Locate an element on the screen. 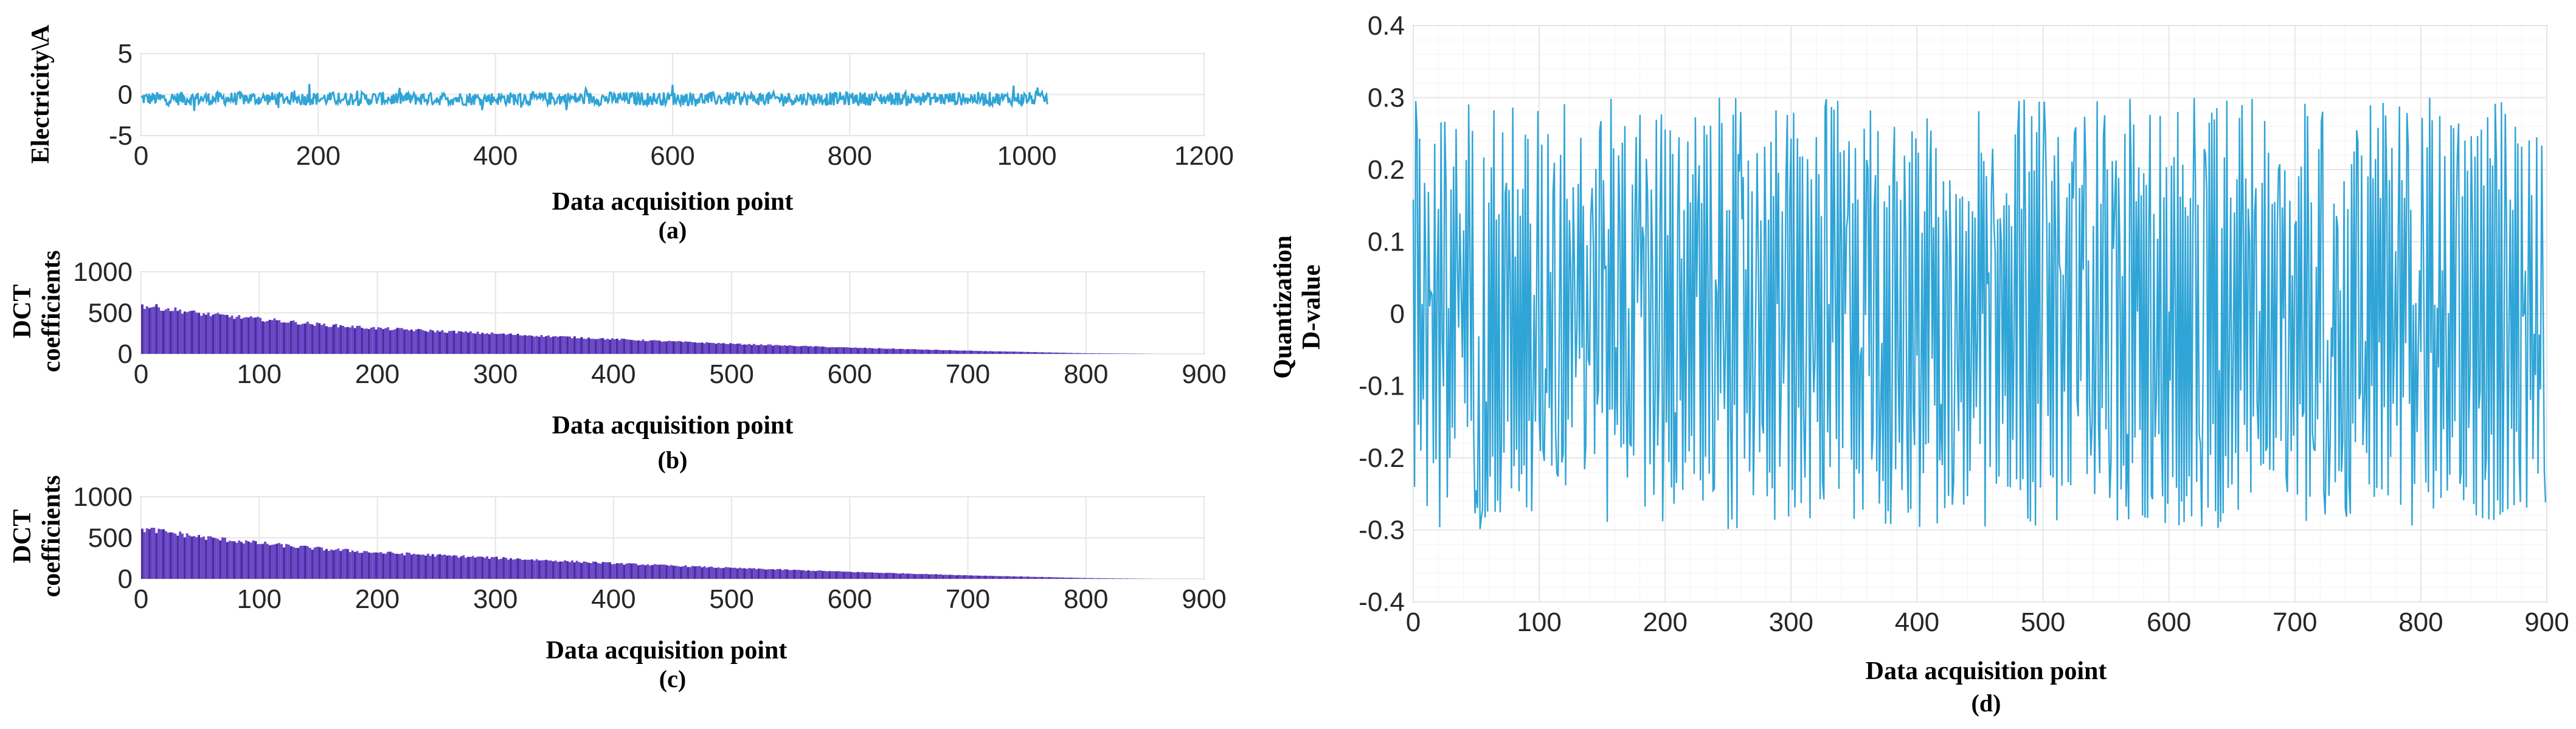 The image size is (2576, 729). d-y-tick-label: -0.3 is located at coordinates (1382, 530).